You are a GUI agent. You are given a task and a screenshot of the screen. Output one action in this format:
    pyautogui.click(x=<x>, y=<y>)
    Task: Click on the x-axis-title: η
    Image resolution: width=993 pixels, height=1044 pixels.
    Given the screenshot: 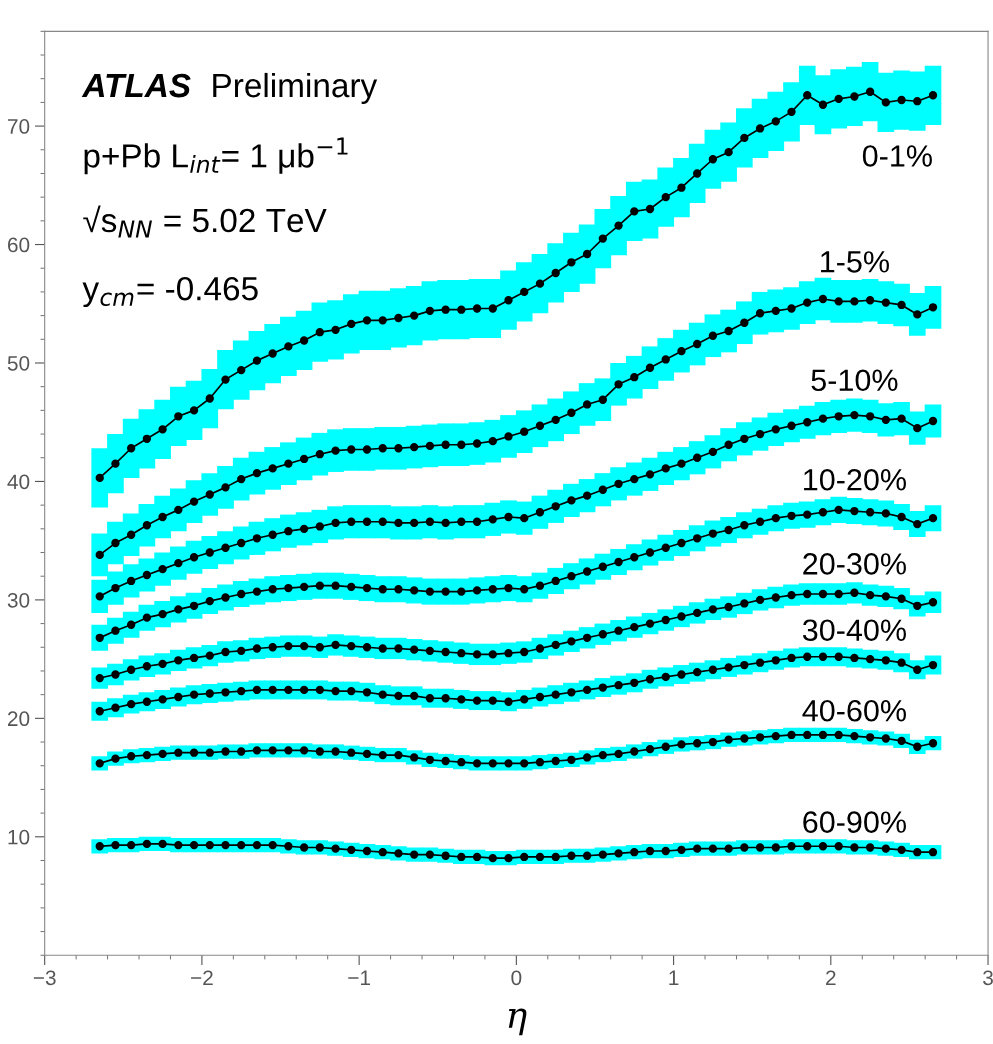 What is the action you would take?
    pyautogui.click(x=517, y=1022)
    